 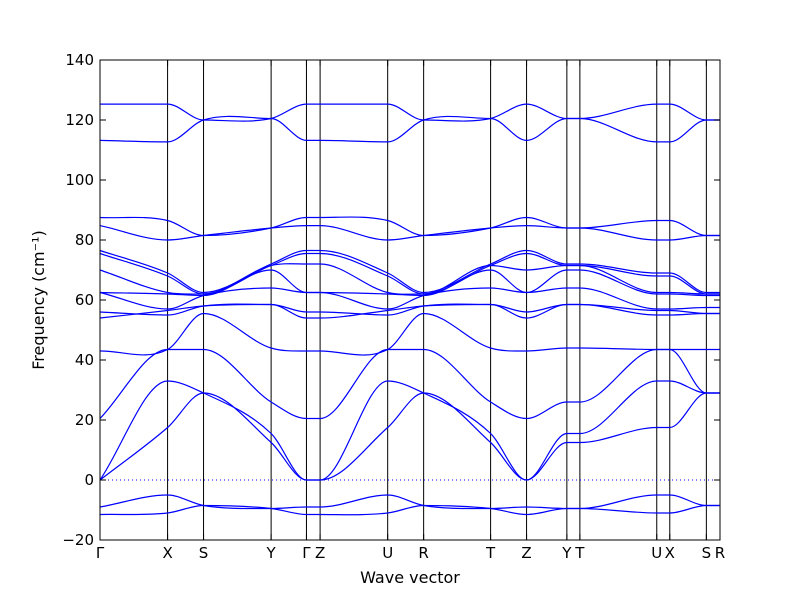 What do you see at coordinates (78, 540) in the screenshot?
I see `y-tick-label: −20` at bounding box center [78, 540].